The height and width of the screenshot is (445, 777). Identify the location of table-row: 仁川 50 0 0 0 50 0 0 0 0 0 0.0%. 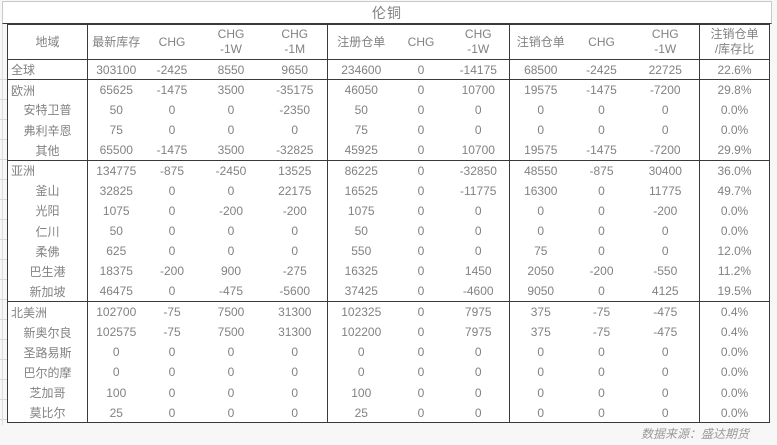
(389, 231).